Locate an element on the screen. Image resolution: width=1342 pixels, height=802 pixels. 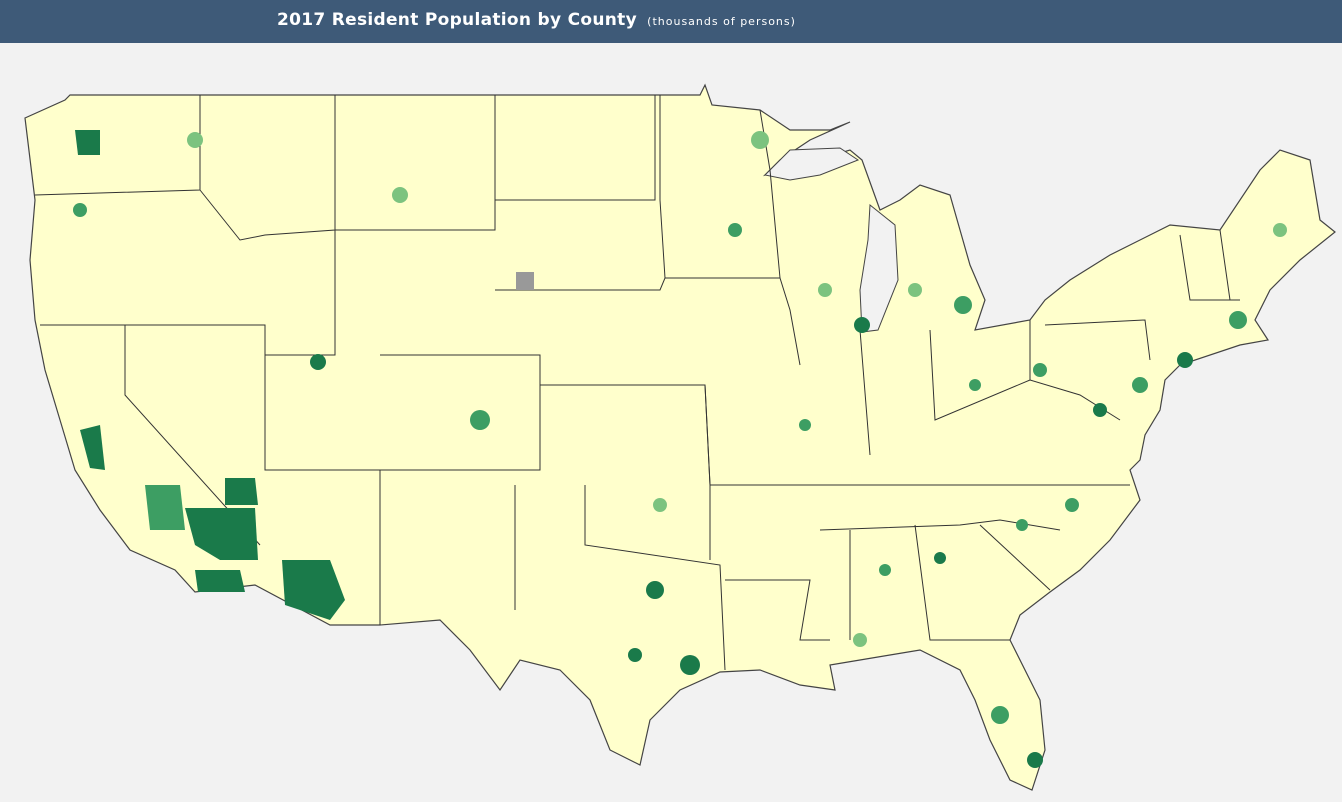
title: 2017 Resident Population by County is located at coordinates (457, 20).